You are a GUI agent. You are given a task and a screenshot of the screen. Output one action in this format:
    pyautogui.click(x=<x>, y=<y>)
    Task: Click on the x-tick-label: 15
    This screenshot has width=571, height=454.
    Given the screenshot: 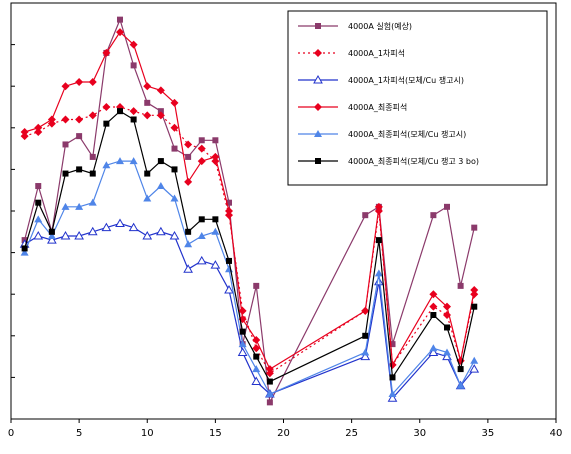 What is the action you would take?
    pyautogui.click(x=215, y=433)
    